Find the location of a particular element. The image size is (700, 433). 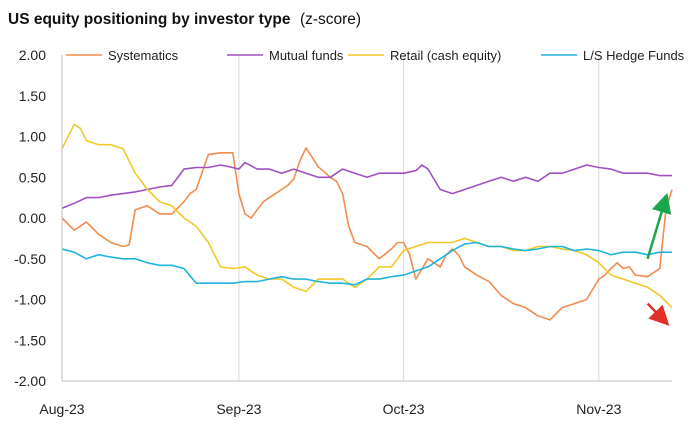

legend-label: L/S Hedge Funds is located at coordinates (634, 55).